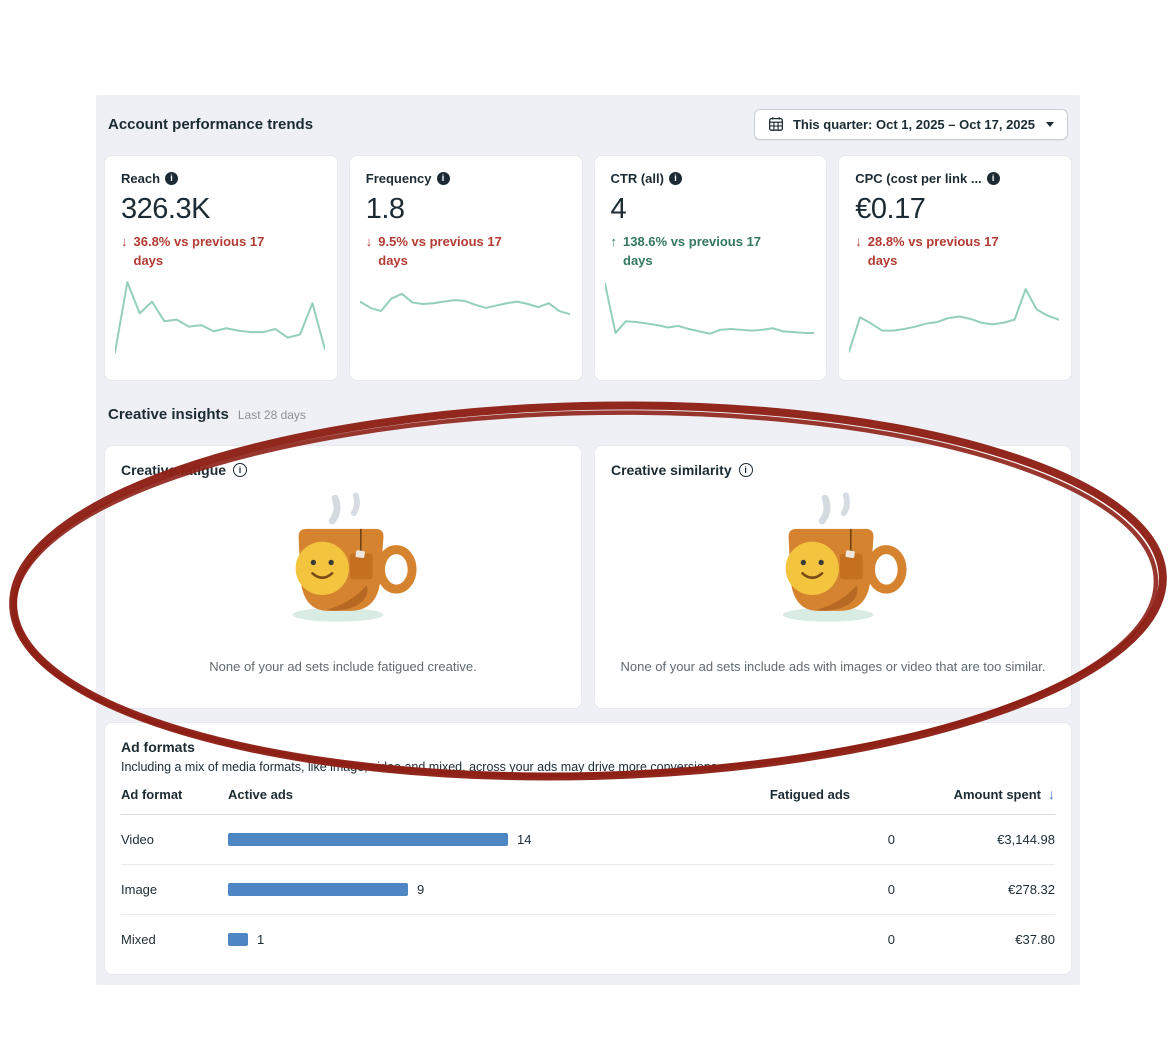 This screenshot has height=1048, width=1174. What do you see at coordinates (524, 839) in the screenshot?
I see `active-ads-value: 14` at bounding box center [524, 839].